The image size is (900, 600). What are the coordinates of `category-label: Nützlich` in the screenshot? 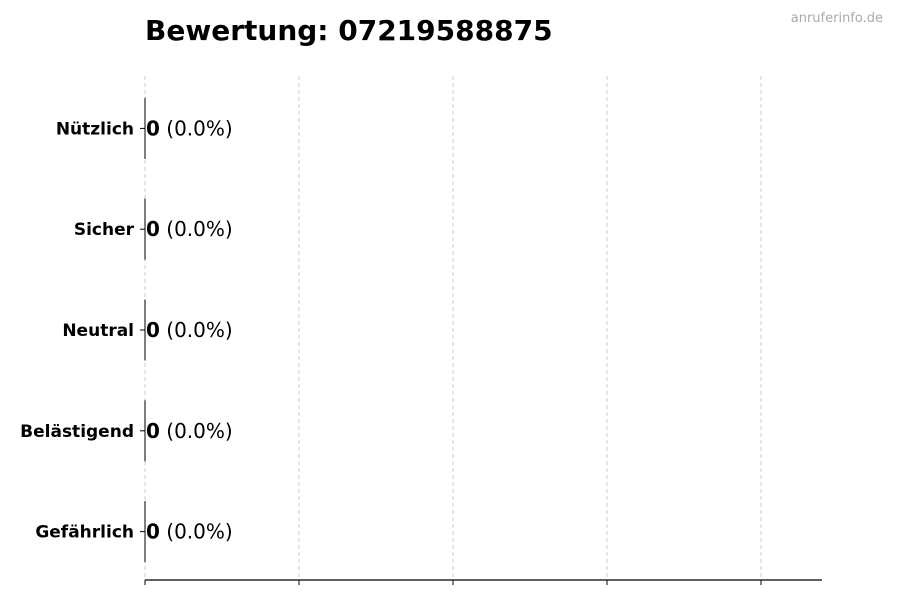 It's located at (95, 129).